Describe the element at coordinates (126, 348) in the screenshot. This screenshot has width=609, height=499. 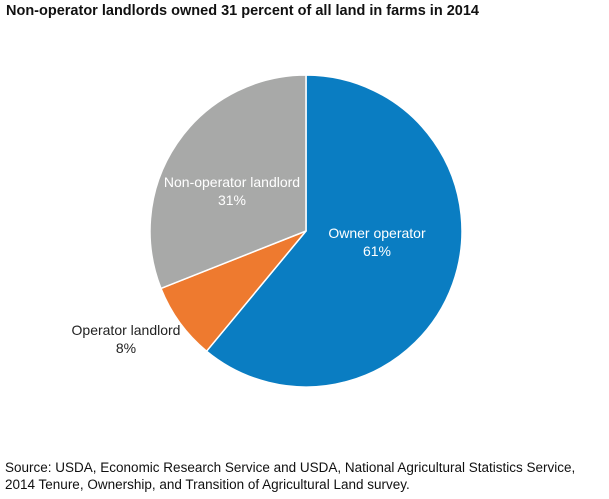
I see `slice-value-operator-landlord: 8%` at that location.